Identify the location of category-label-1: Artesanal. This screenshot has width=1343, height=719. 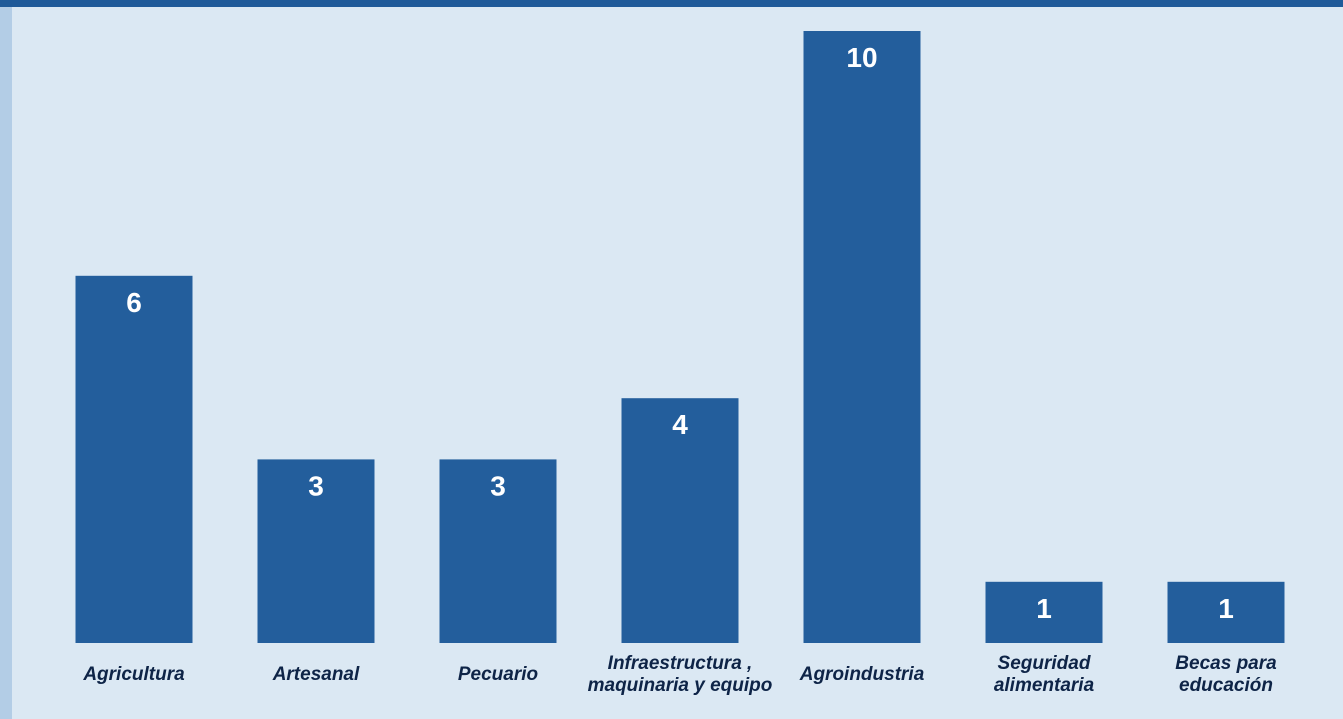
(316, 674).